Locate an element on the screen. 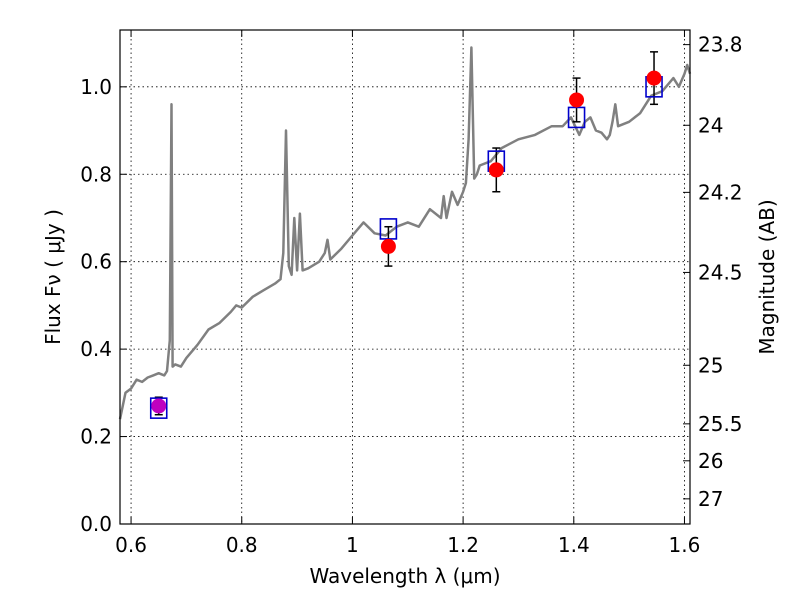  model-box is located at coordinates (158, 408).